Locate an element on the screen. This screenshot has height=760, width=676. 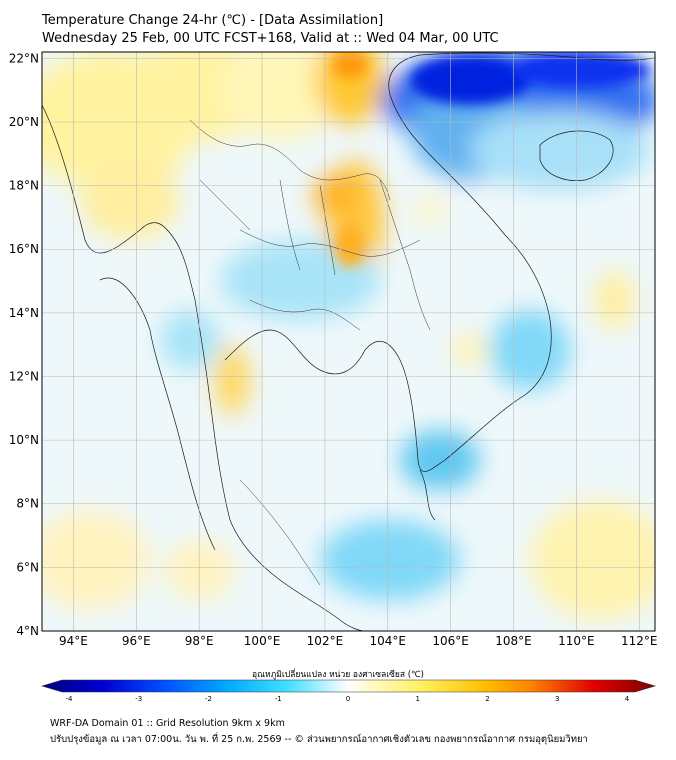
lat-label: 16°N is located at coordinates (24, 249).